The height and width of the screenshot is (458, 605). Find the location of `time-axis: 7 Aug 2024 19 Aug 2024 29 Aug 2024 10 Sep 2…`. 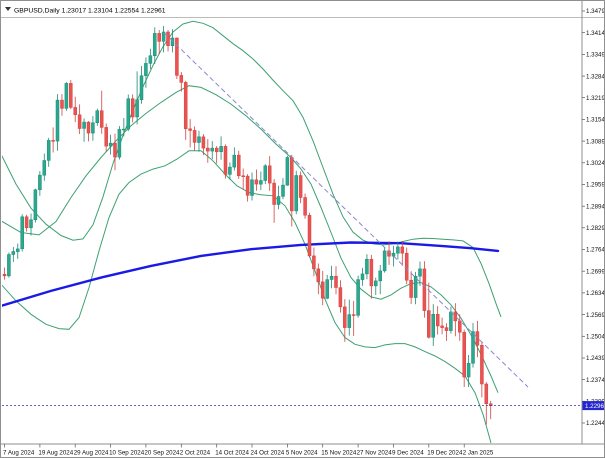

time-axis: 7 Aug 2024 19 Aug 2024 29 Aug 2024 10 Sep 2… is located at coordinates (248, 450).